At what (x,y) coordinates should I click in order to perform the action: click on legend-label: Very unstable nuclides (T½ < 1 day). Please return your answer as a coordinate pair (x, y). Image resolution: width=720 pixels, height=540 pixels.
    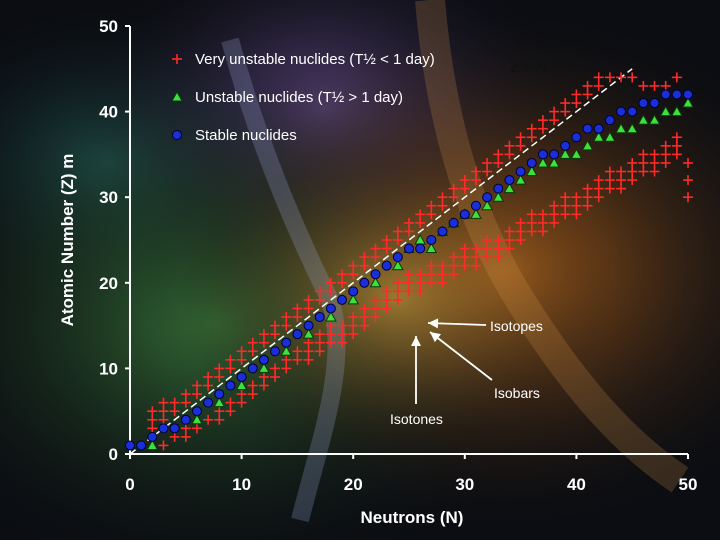
    Looking at the image, I should click on (315, 59).